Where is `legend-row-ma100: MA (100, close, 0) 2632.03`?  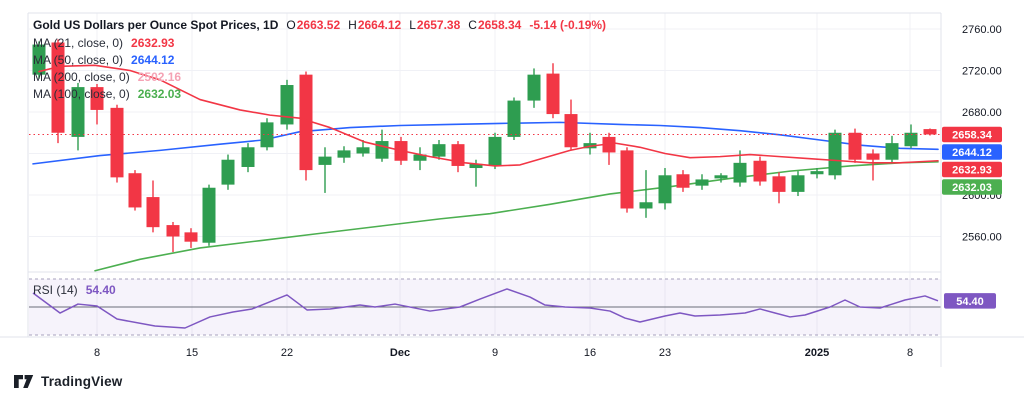 legend-row-ma100: MA (100, close, 0) 2632.03 is located at coordinates (107, 94).